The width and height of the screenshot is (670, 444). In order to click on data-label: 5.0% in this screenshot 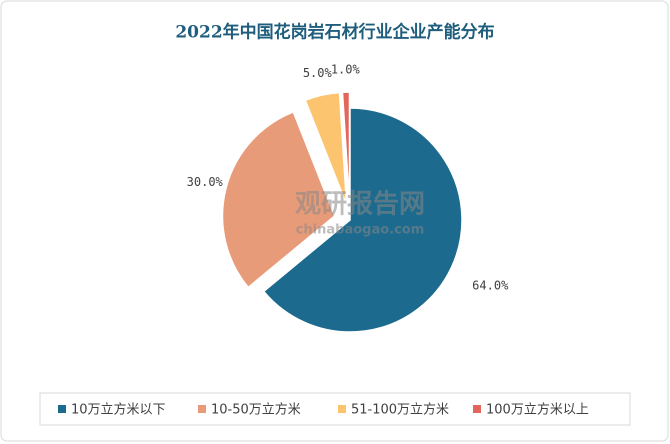, I will do `click(318, 73)`.